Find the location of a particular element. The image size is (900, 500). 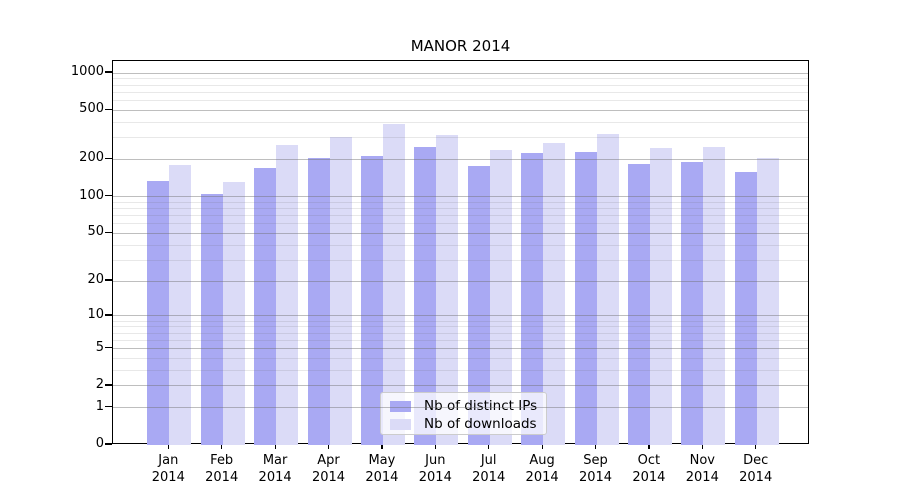

y-tick-label-1000: 1000 is located at coordinates (87, 71).